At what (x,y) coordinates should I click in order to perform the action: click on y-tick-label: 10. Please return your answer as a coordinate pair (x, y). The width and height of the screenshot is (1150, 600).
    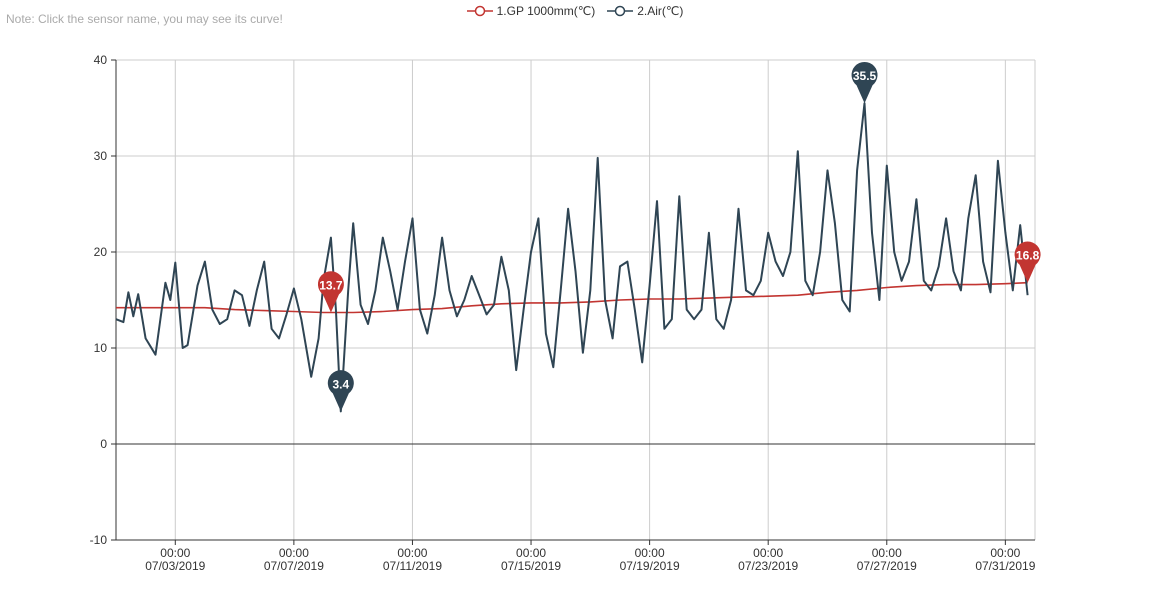
    Looking at the image, I should click on (101, 348).